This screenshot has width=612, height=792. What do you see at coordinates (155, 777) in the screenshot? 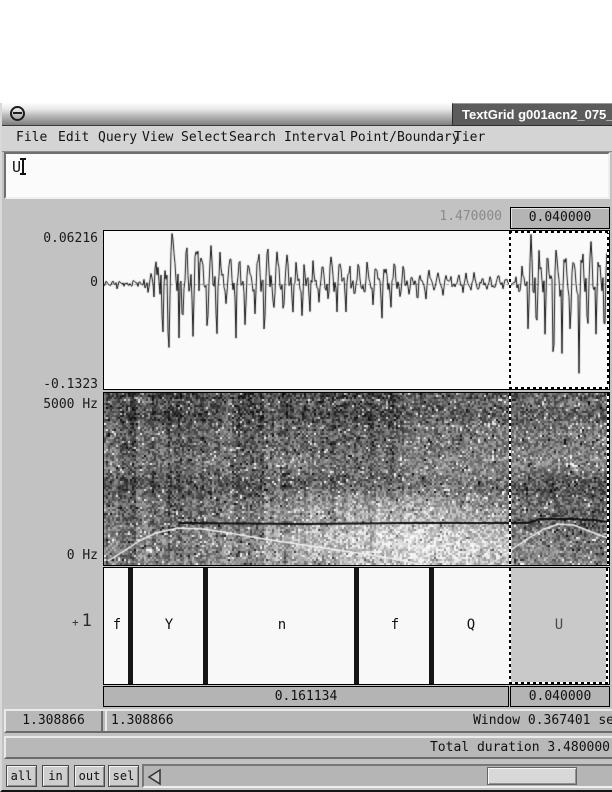
I see `scroll-left-arrow-icon` at bounding box center [155, 777].